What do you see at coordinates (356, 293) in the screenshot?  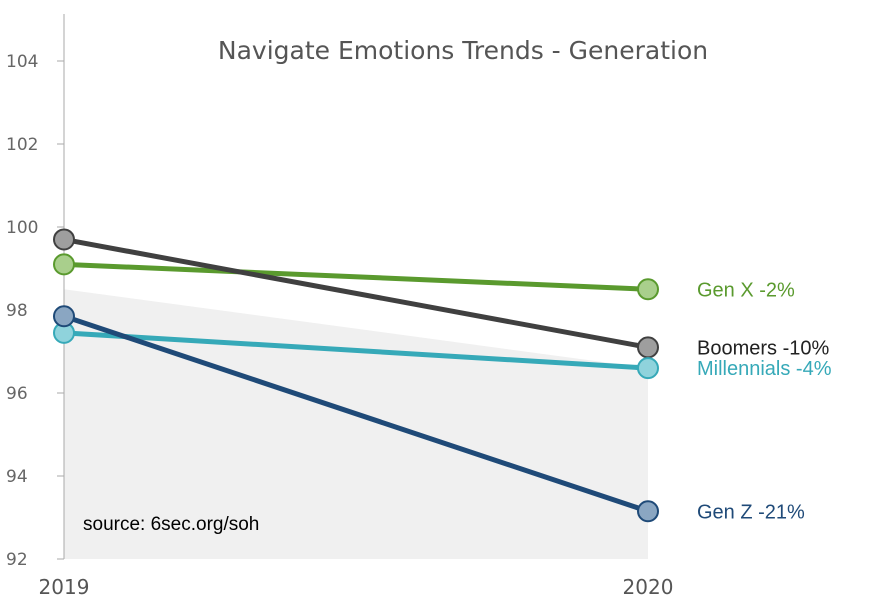 I see `series-line-boomers` at bounding box center [356, 293].